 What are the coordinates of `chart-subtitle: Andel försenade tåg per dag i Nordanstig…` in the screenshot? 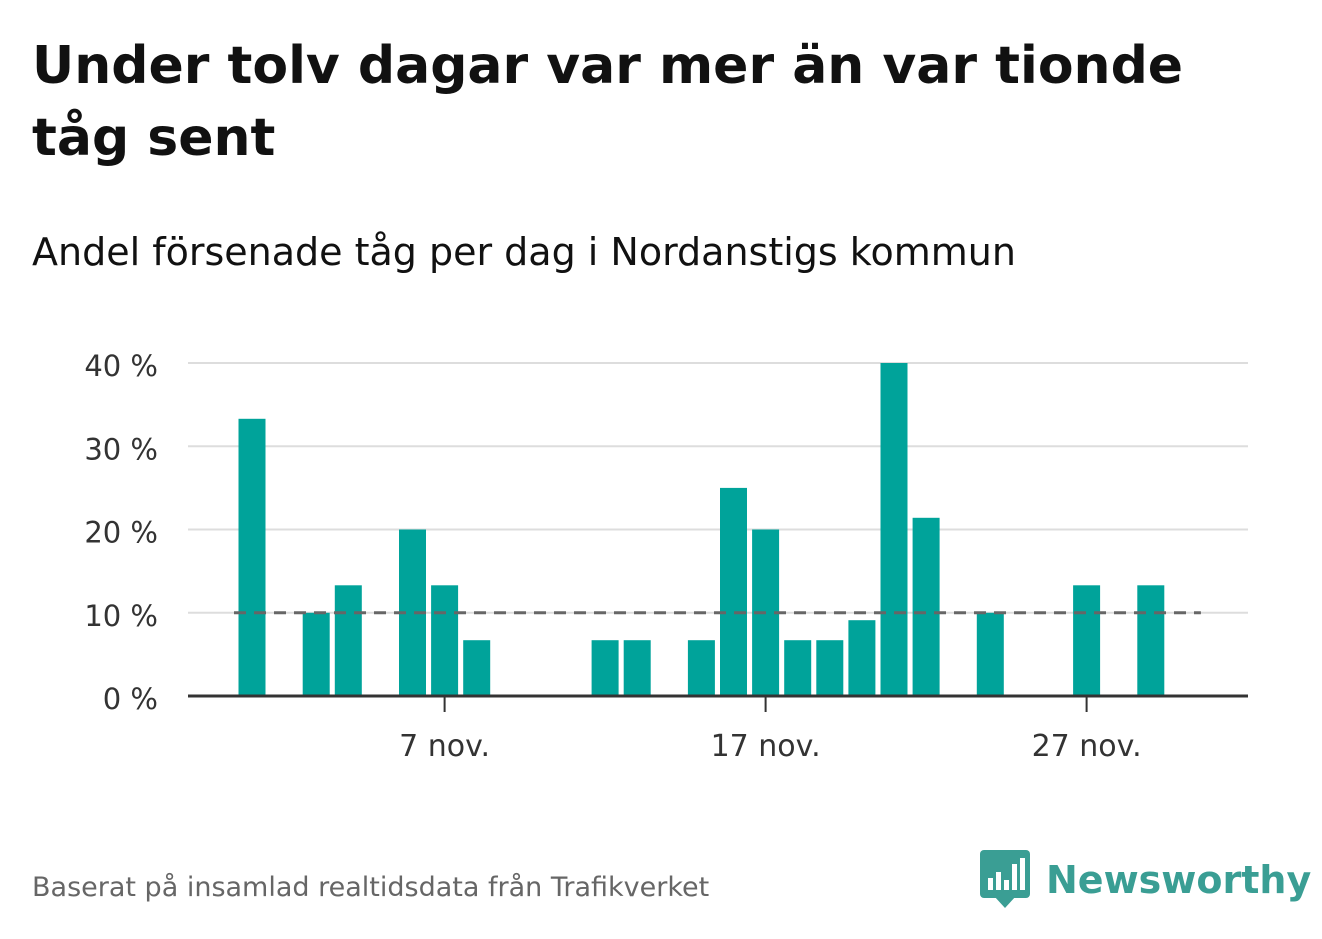 It's located at (524, 252).